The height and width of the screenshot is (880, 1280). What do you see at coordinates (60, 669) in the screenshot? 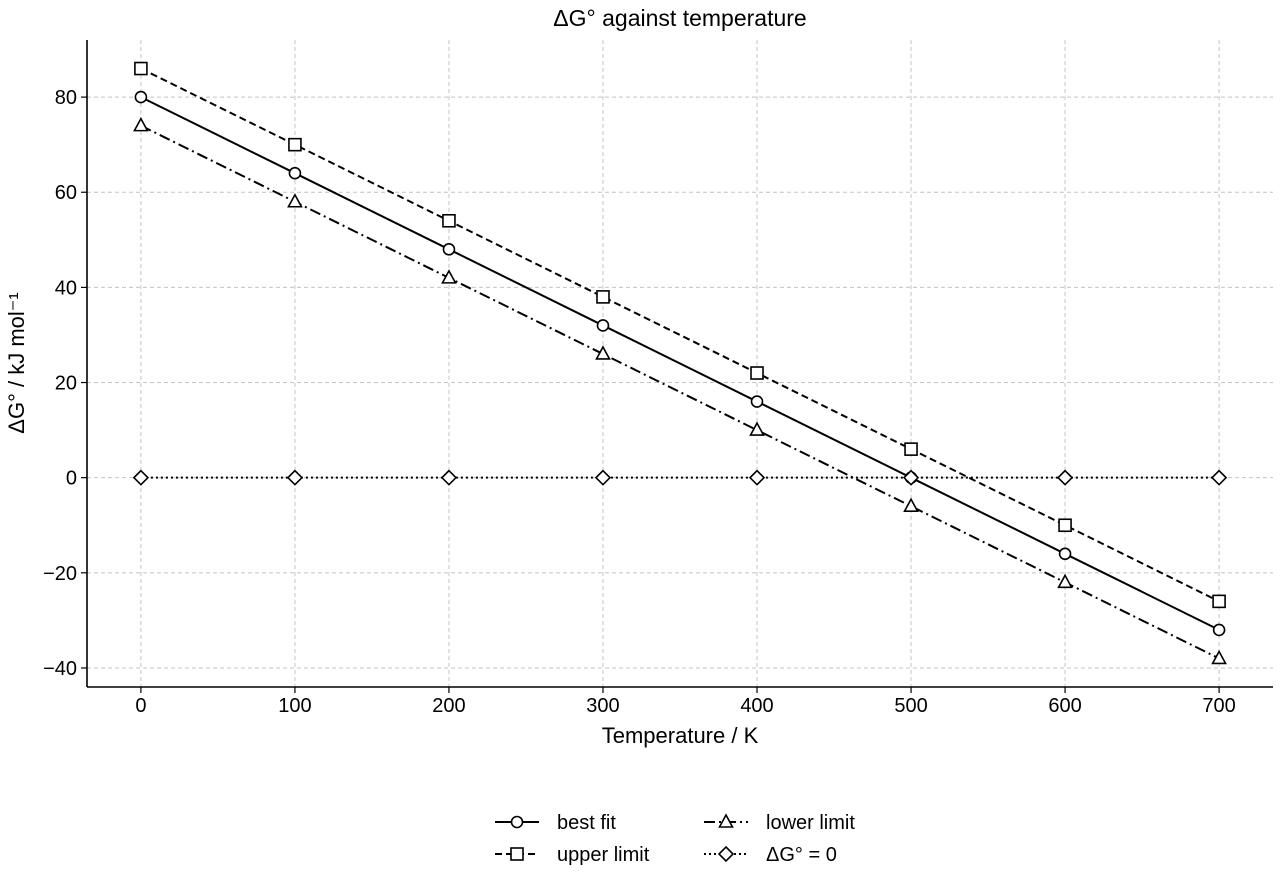
I see `y-tick-label: −40` at bounding box center [60, 669].